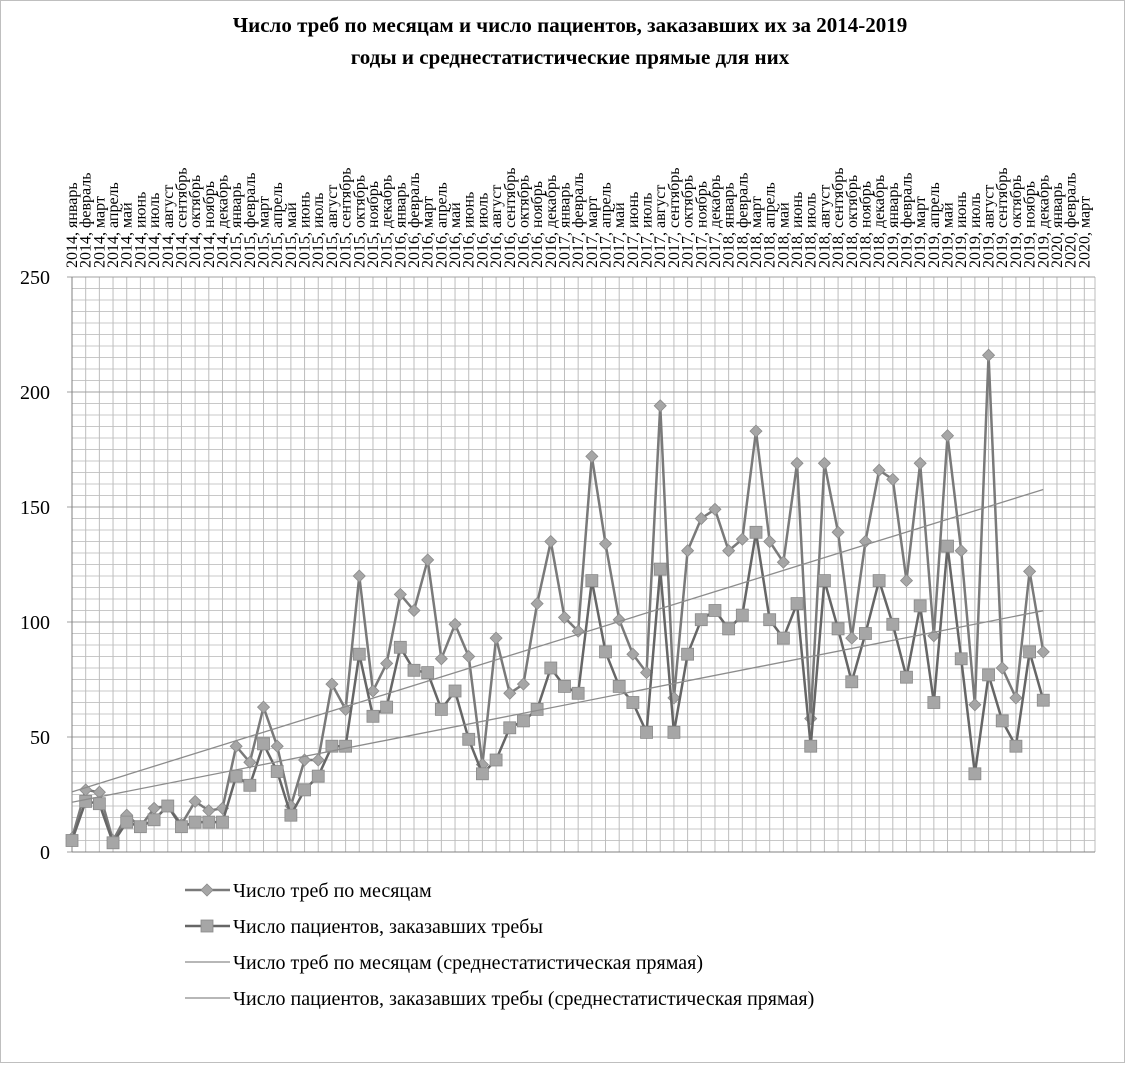  I want to click on x-tick-label: 2018, декабрь, so click(879, 221).